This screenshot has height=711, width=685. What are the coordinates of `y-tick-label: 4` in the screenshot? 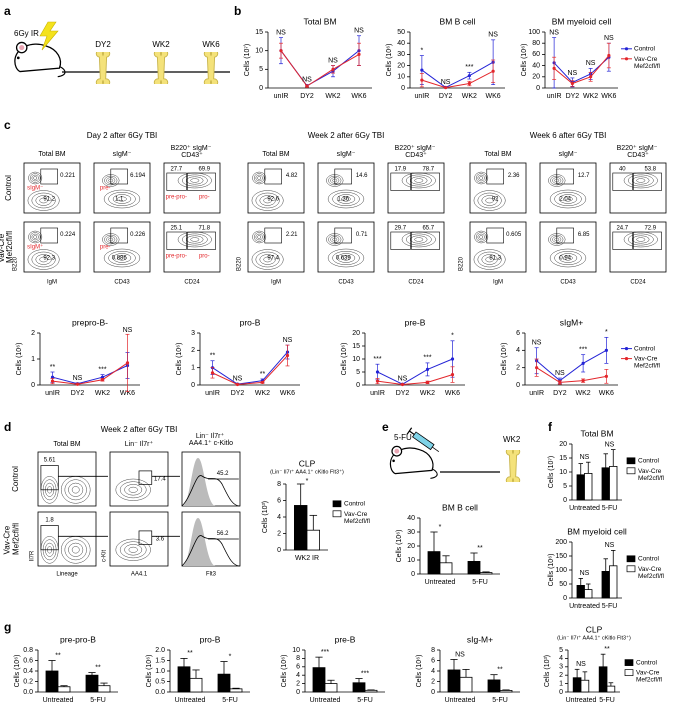 It's located at (561, 658).